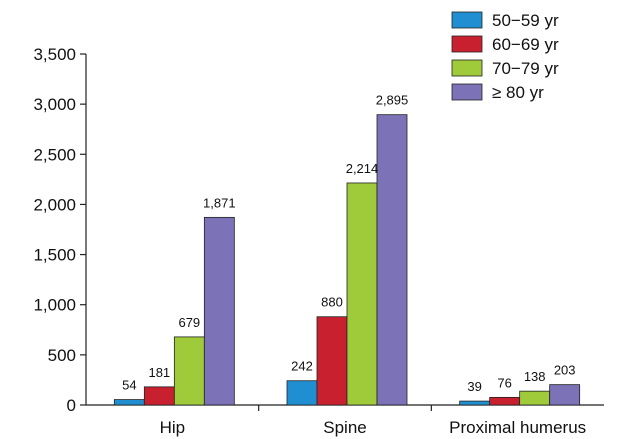 This screenshot has width=618, height=439. I want to click on data-label: 242, so click(302, 366).